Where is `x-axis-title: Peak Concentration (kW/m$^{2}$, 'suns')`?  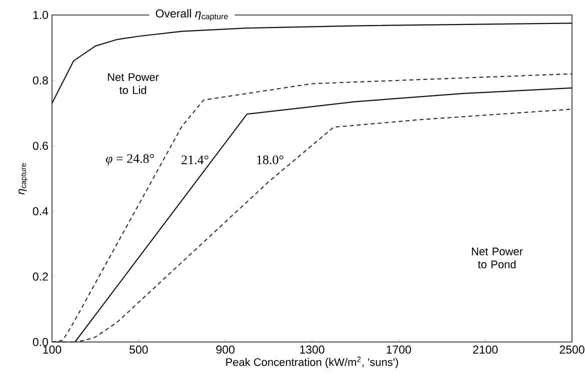
x-axis-title: Peak Concentration (kW/m$^{2}$, 'suns') is located at coordinates (312, 362).